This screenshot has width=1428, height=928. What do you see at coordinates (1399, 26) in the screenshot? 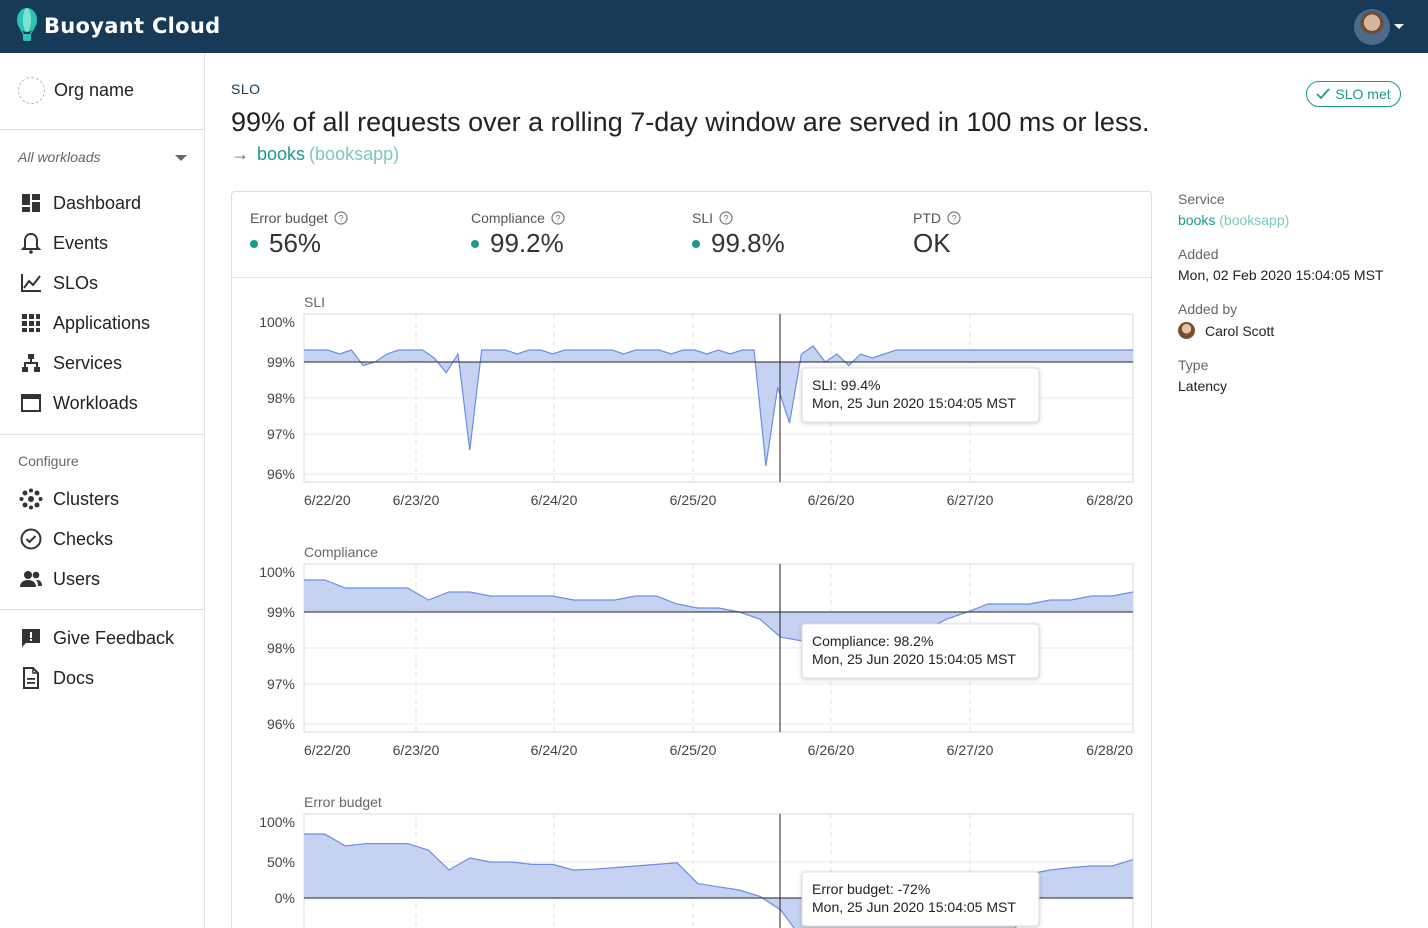
I see `chevron-down-icon` at bounding box center [1399, 26].